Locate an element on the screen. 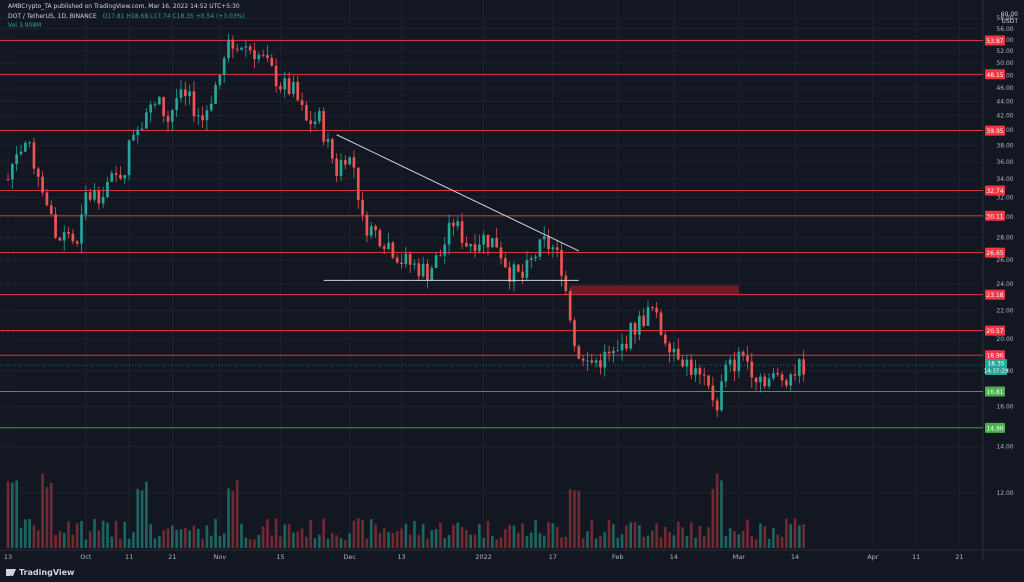  tradingview-brand: TradingView is located at coordinates (40, 572).